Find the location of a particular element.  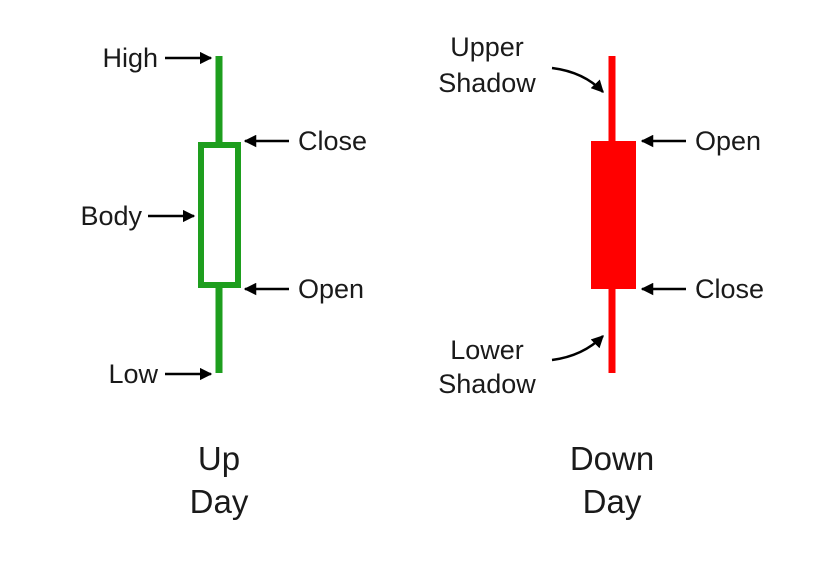

caption-up-line1: Up is located at coordinates (219, 458).